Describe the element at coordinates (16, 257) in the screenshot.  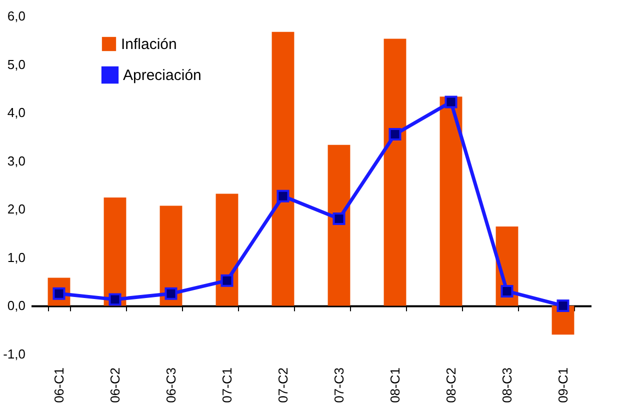
I see `y-tick-label: 1,0` at that location.